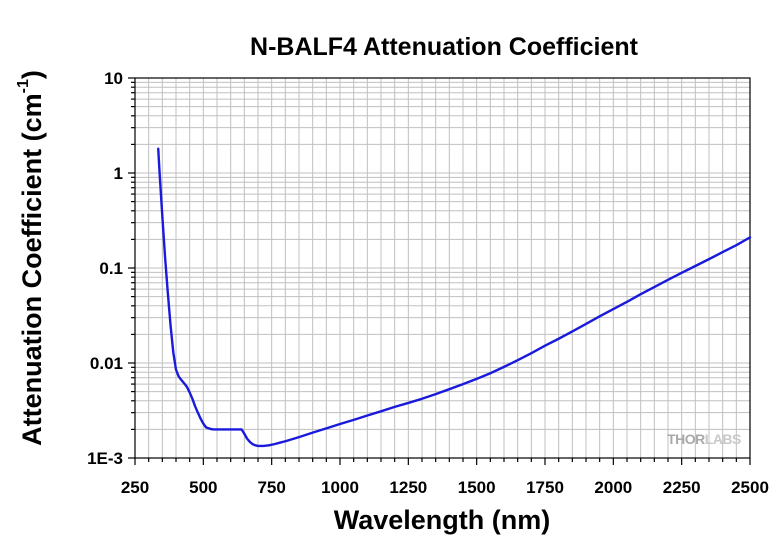 Image resolution: width=780 pixels, height=539 pixels. I want to click on y-axis-title: Attenuation Coefficient (cm-1), so click(31, 258).